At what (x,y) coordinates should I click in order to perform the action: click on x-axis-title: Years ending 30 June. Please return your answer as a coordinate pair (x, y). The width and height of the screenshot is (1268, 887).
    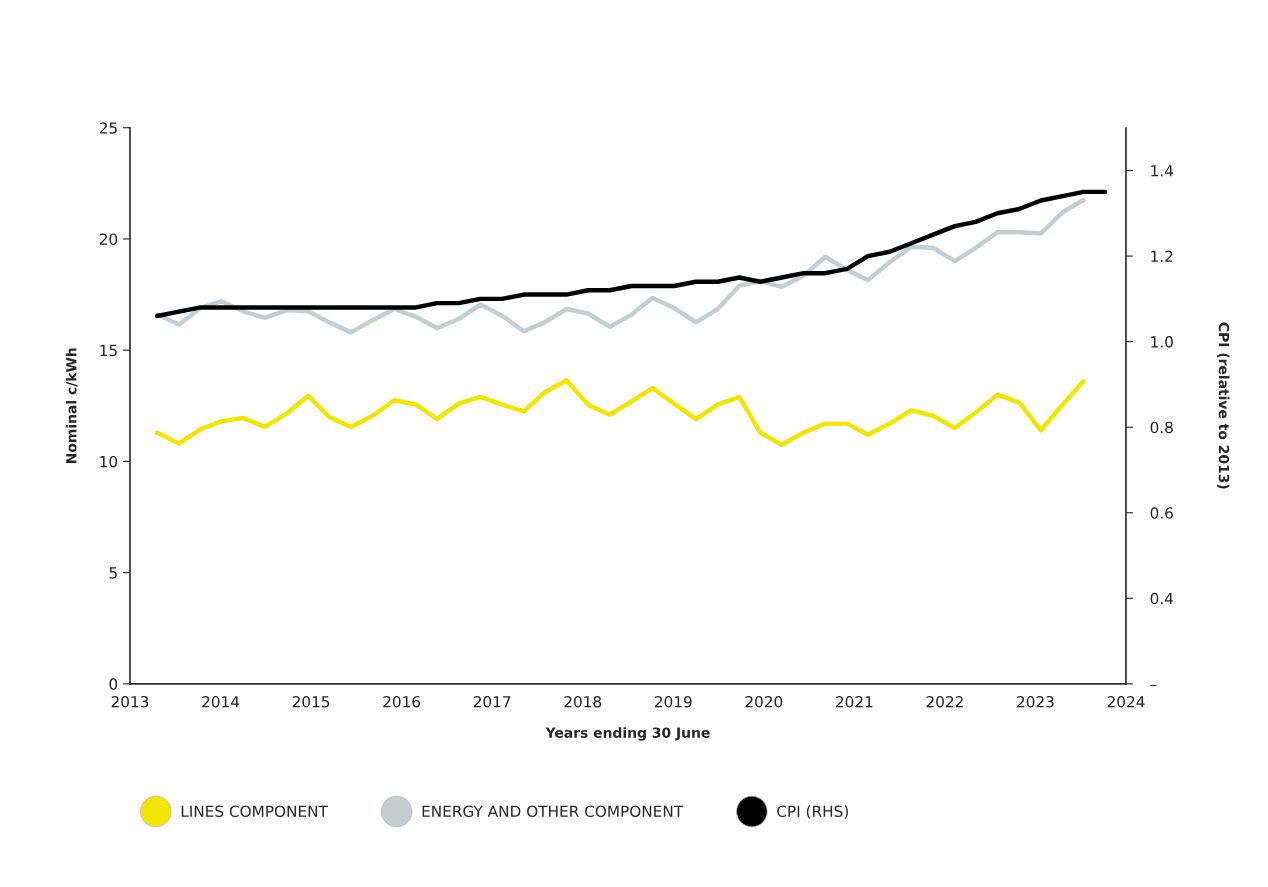
    Looking at the image, I should click on (627, 734).